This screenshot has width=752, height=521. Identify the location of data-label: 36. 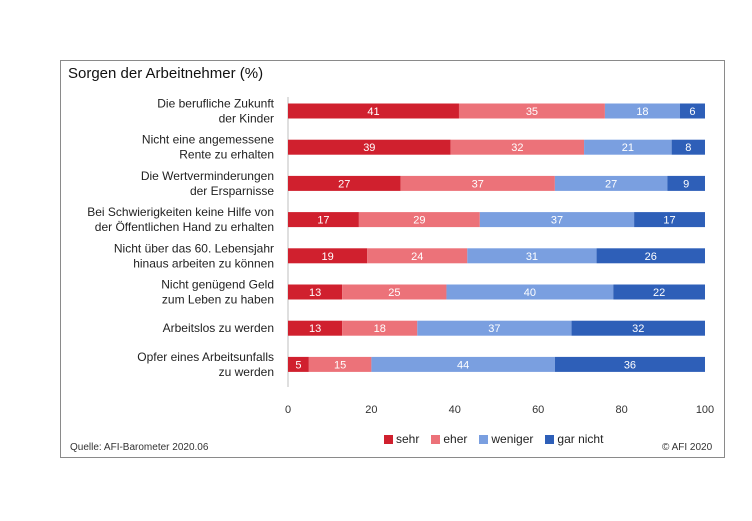
(630, 365).